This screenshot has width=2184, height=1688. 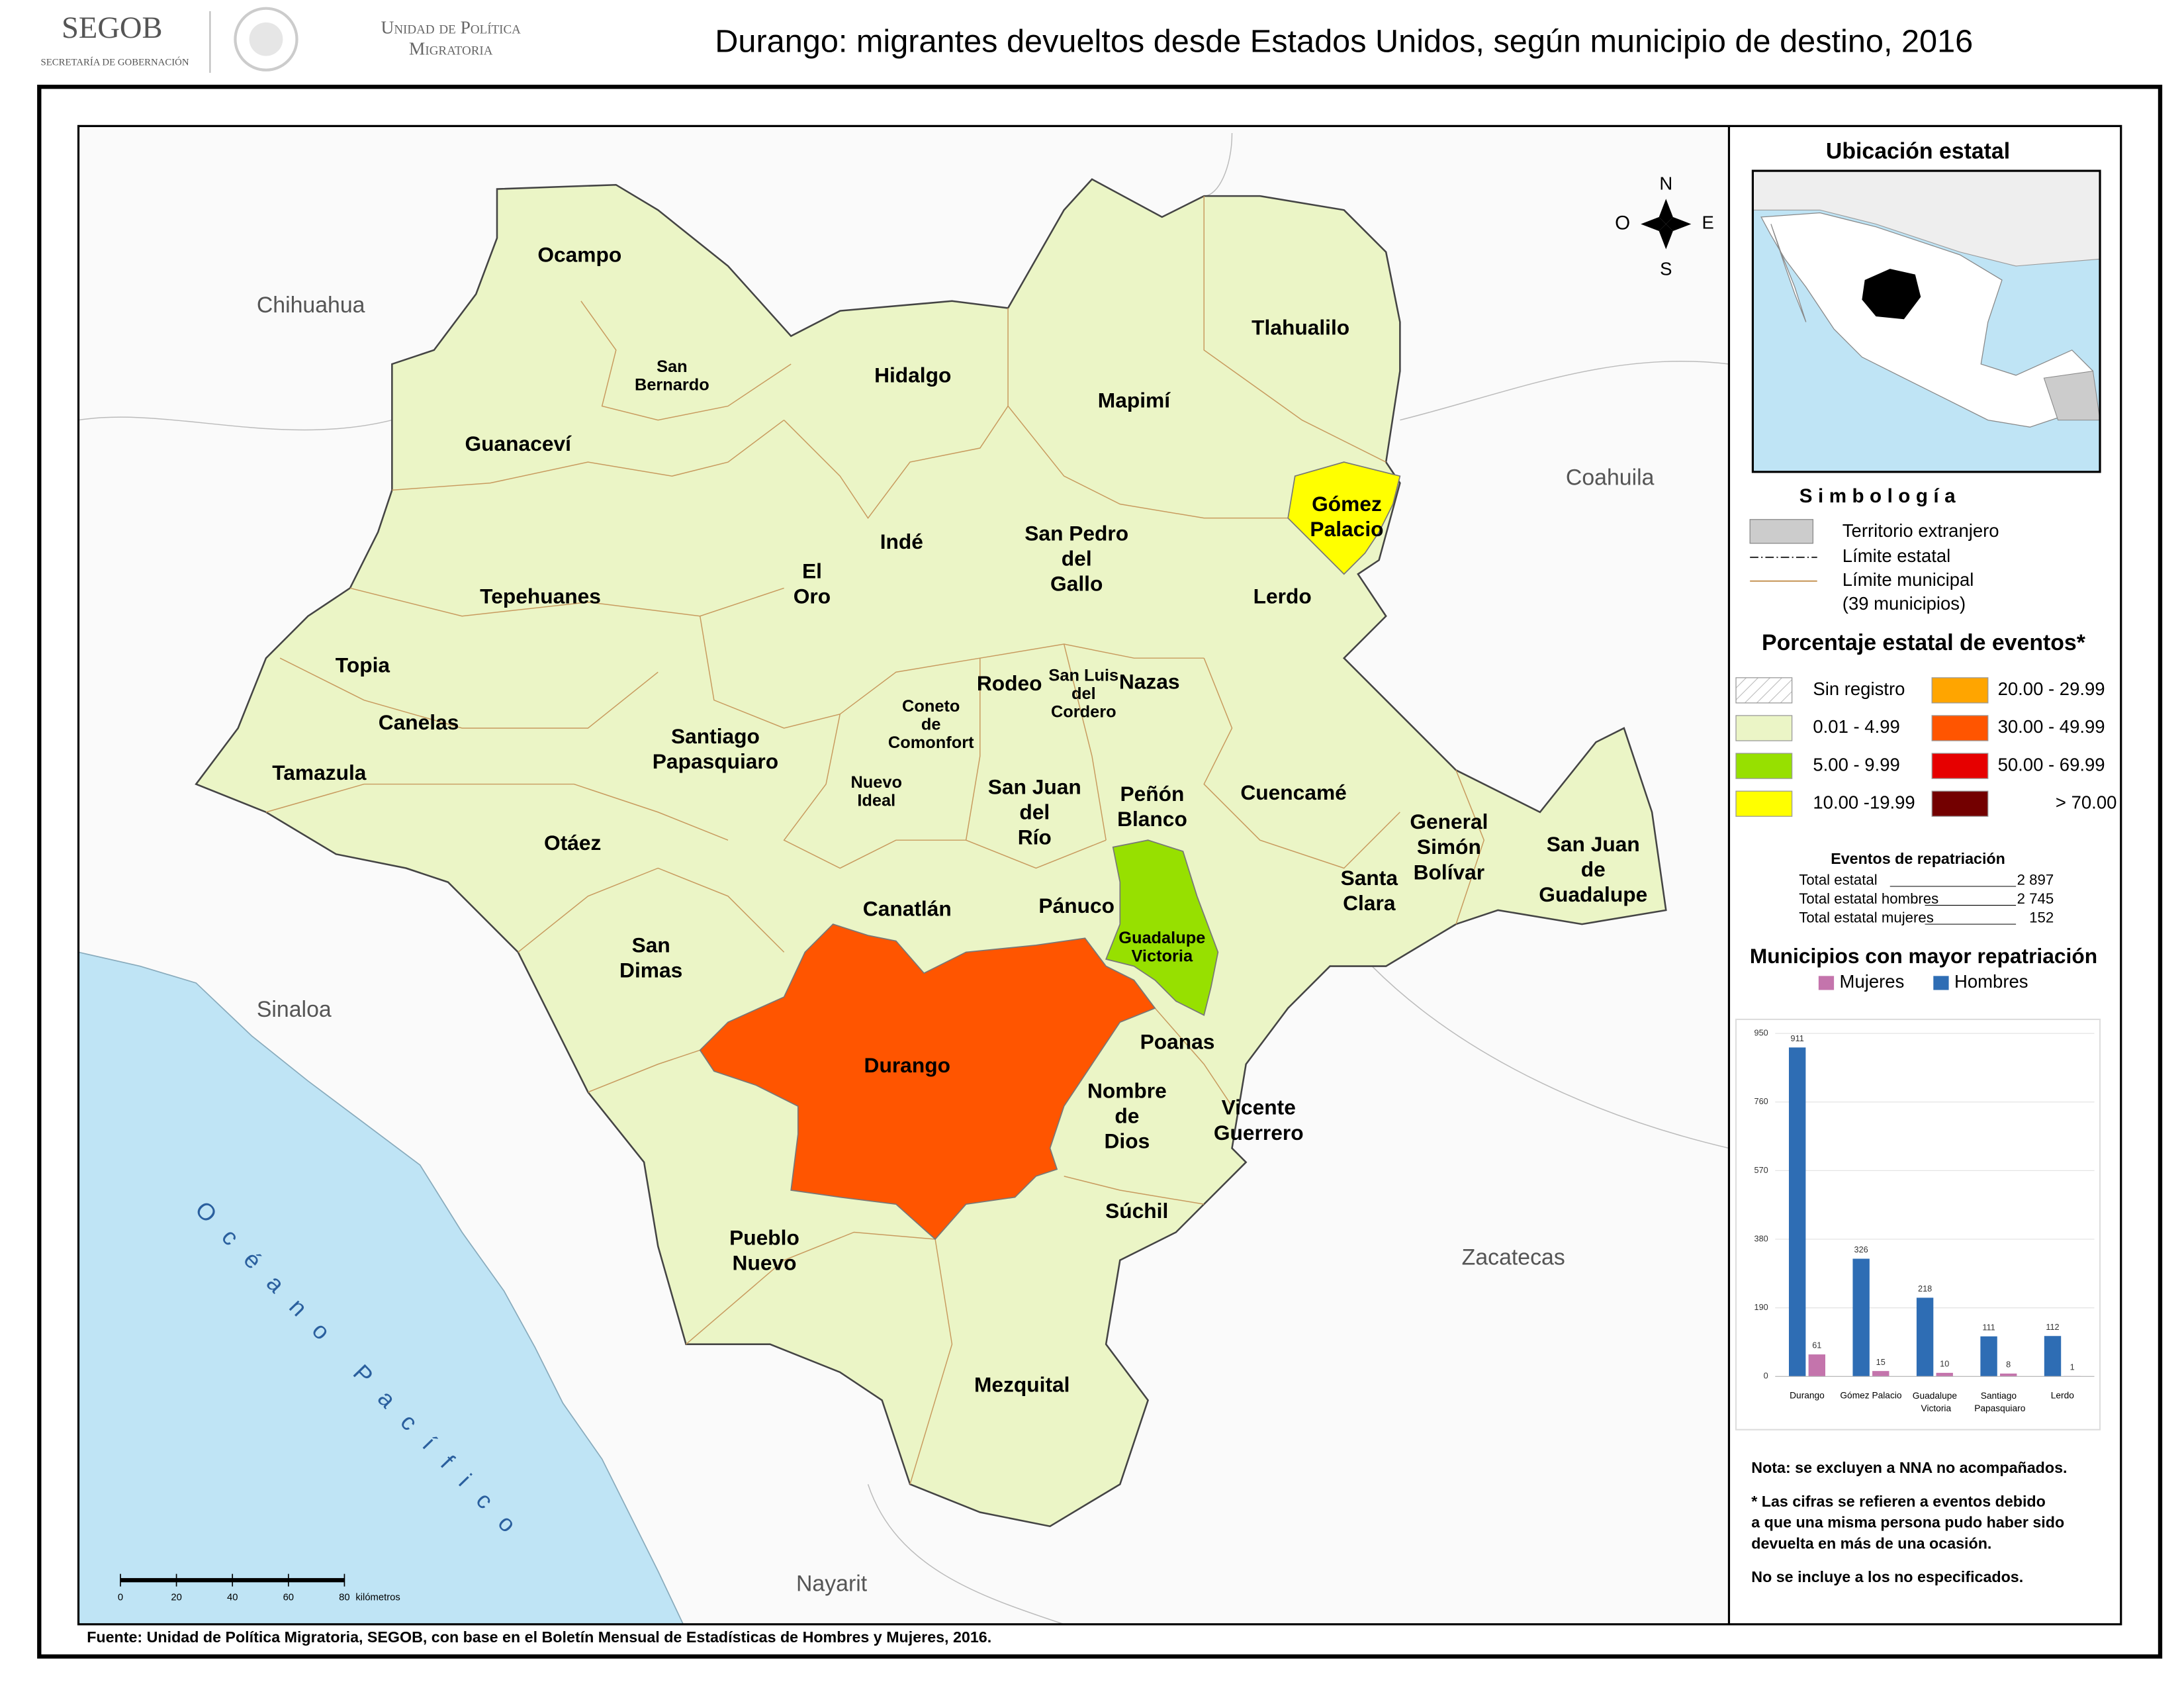 I want to click on class-label: 10.00 -19.99, so click(x=1864, y=802).